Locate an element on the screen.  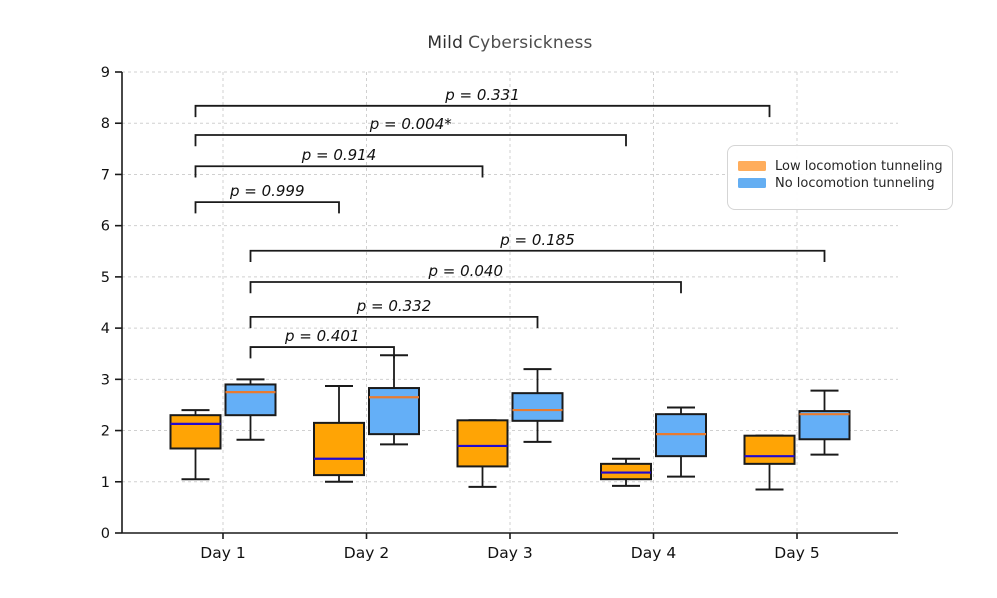
y-tick-label: 6 is located at coordinates (105, 227).